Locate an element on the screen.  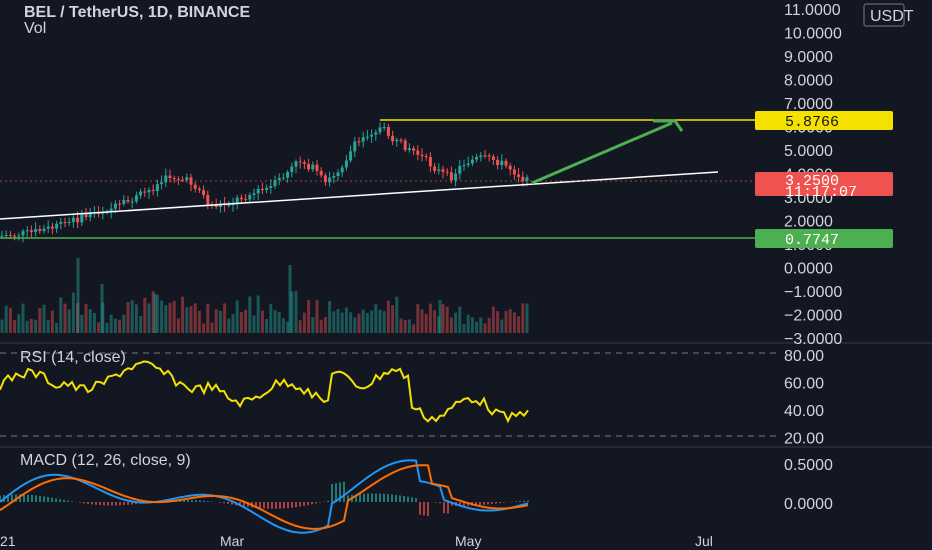
last-price-value: 3.2500 is located at coordinates (812, 181).